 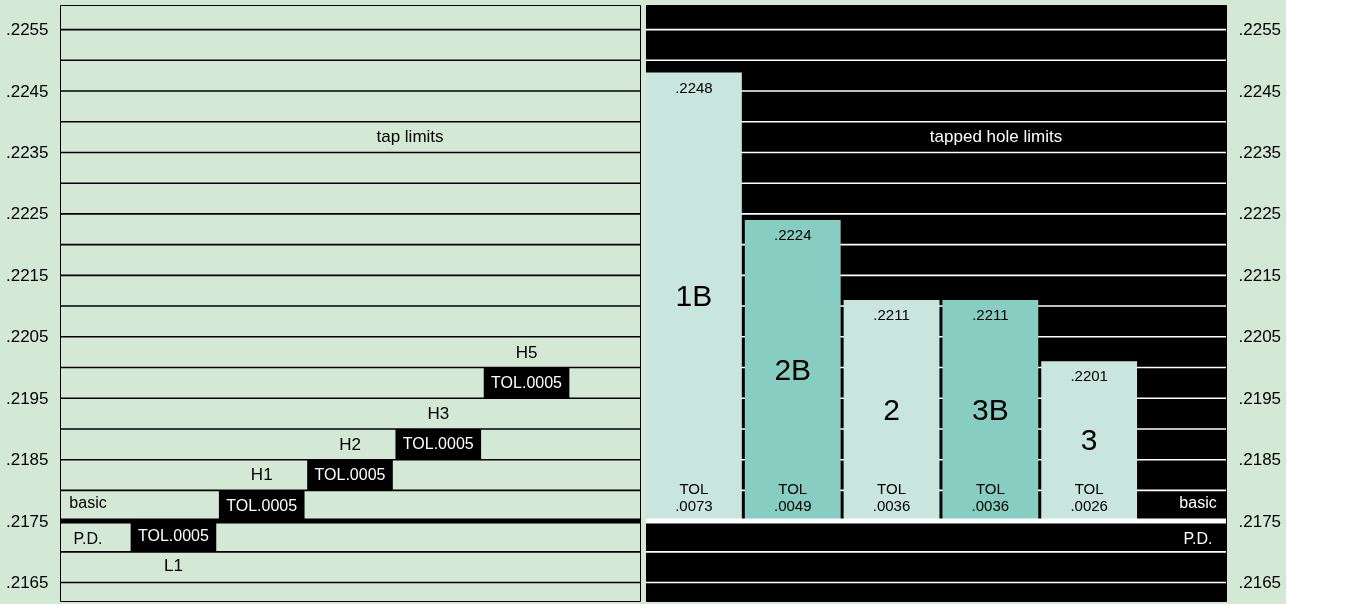 What do you see at coordinates (996, 136) in the screenshot?
I see `annotation: tapped hole limits` at bounding box center [996, 136].